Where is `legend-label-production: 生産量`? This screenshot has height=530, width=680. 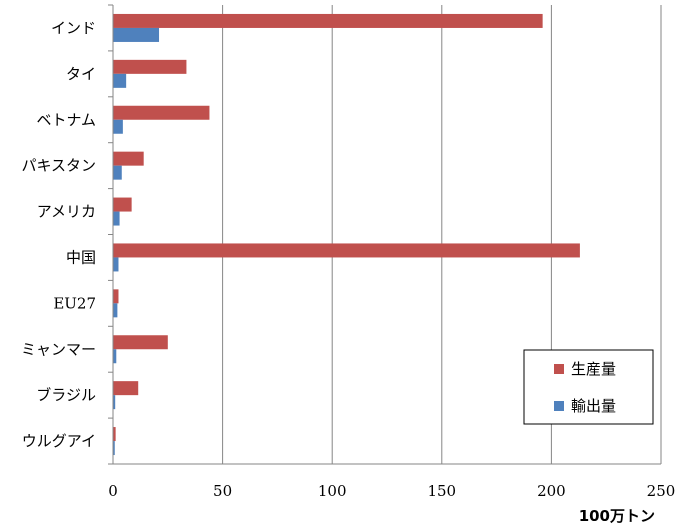 legend-label-production: 生産量 is located at coordinates (593, 369).